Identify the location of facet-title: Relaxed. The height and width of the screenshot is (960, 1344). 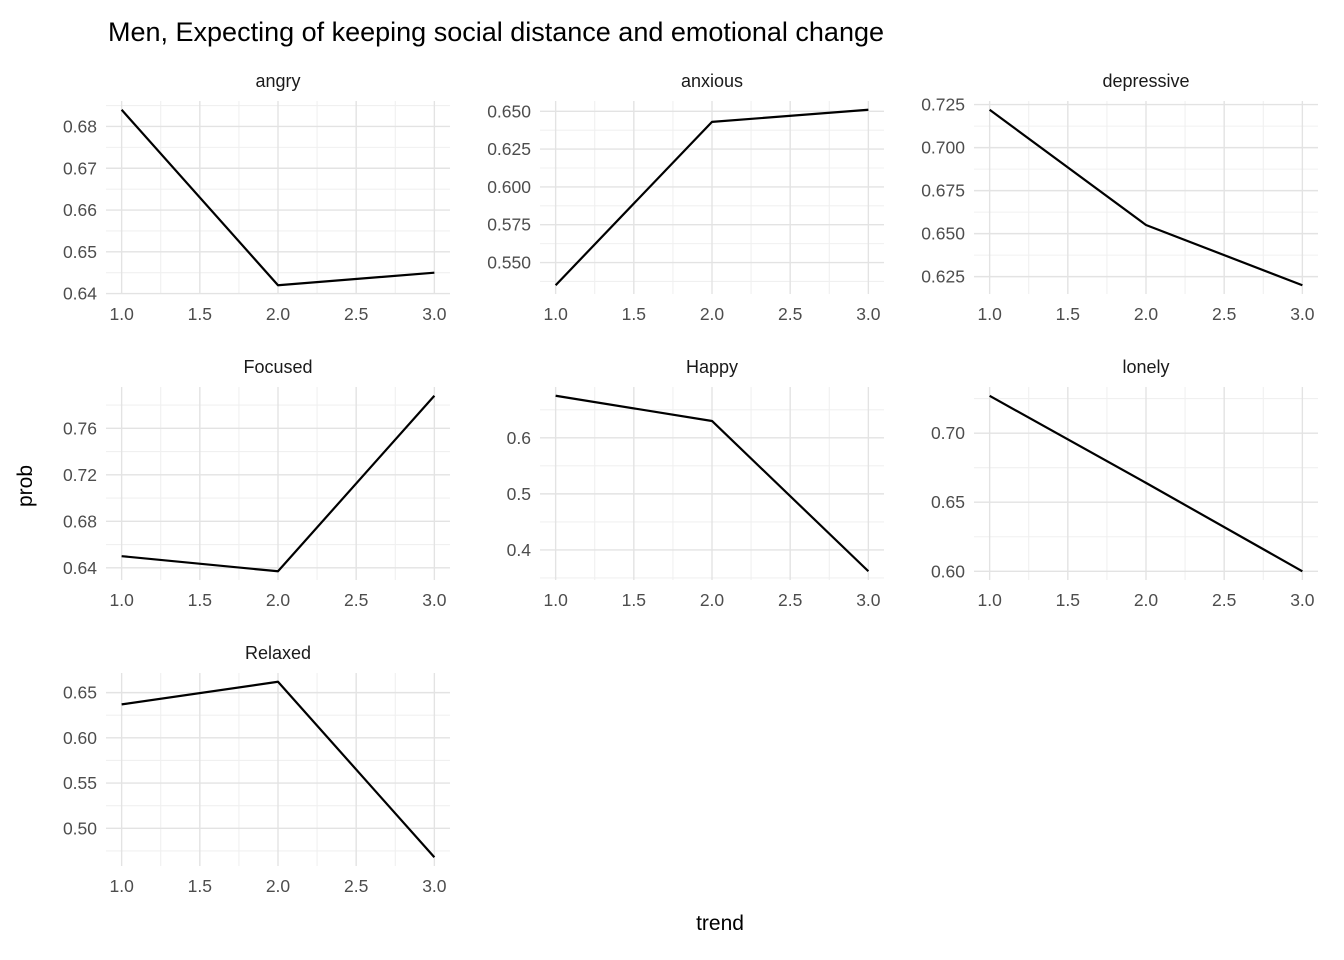
(278, 653).